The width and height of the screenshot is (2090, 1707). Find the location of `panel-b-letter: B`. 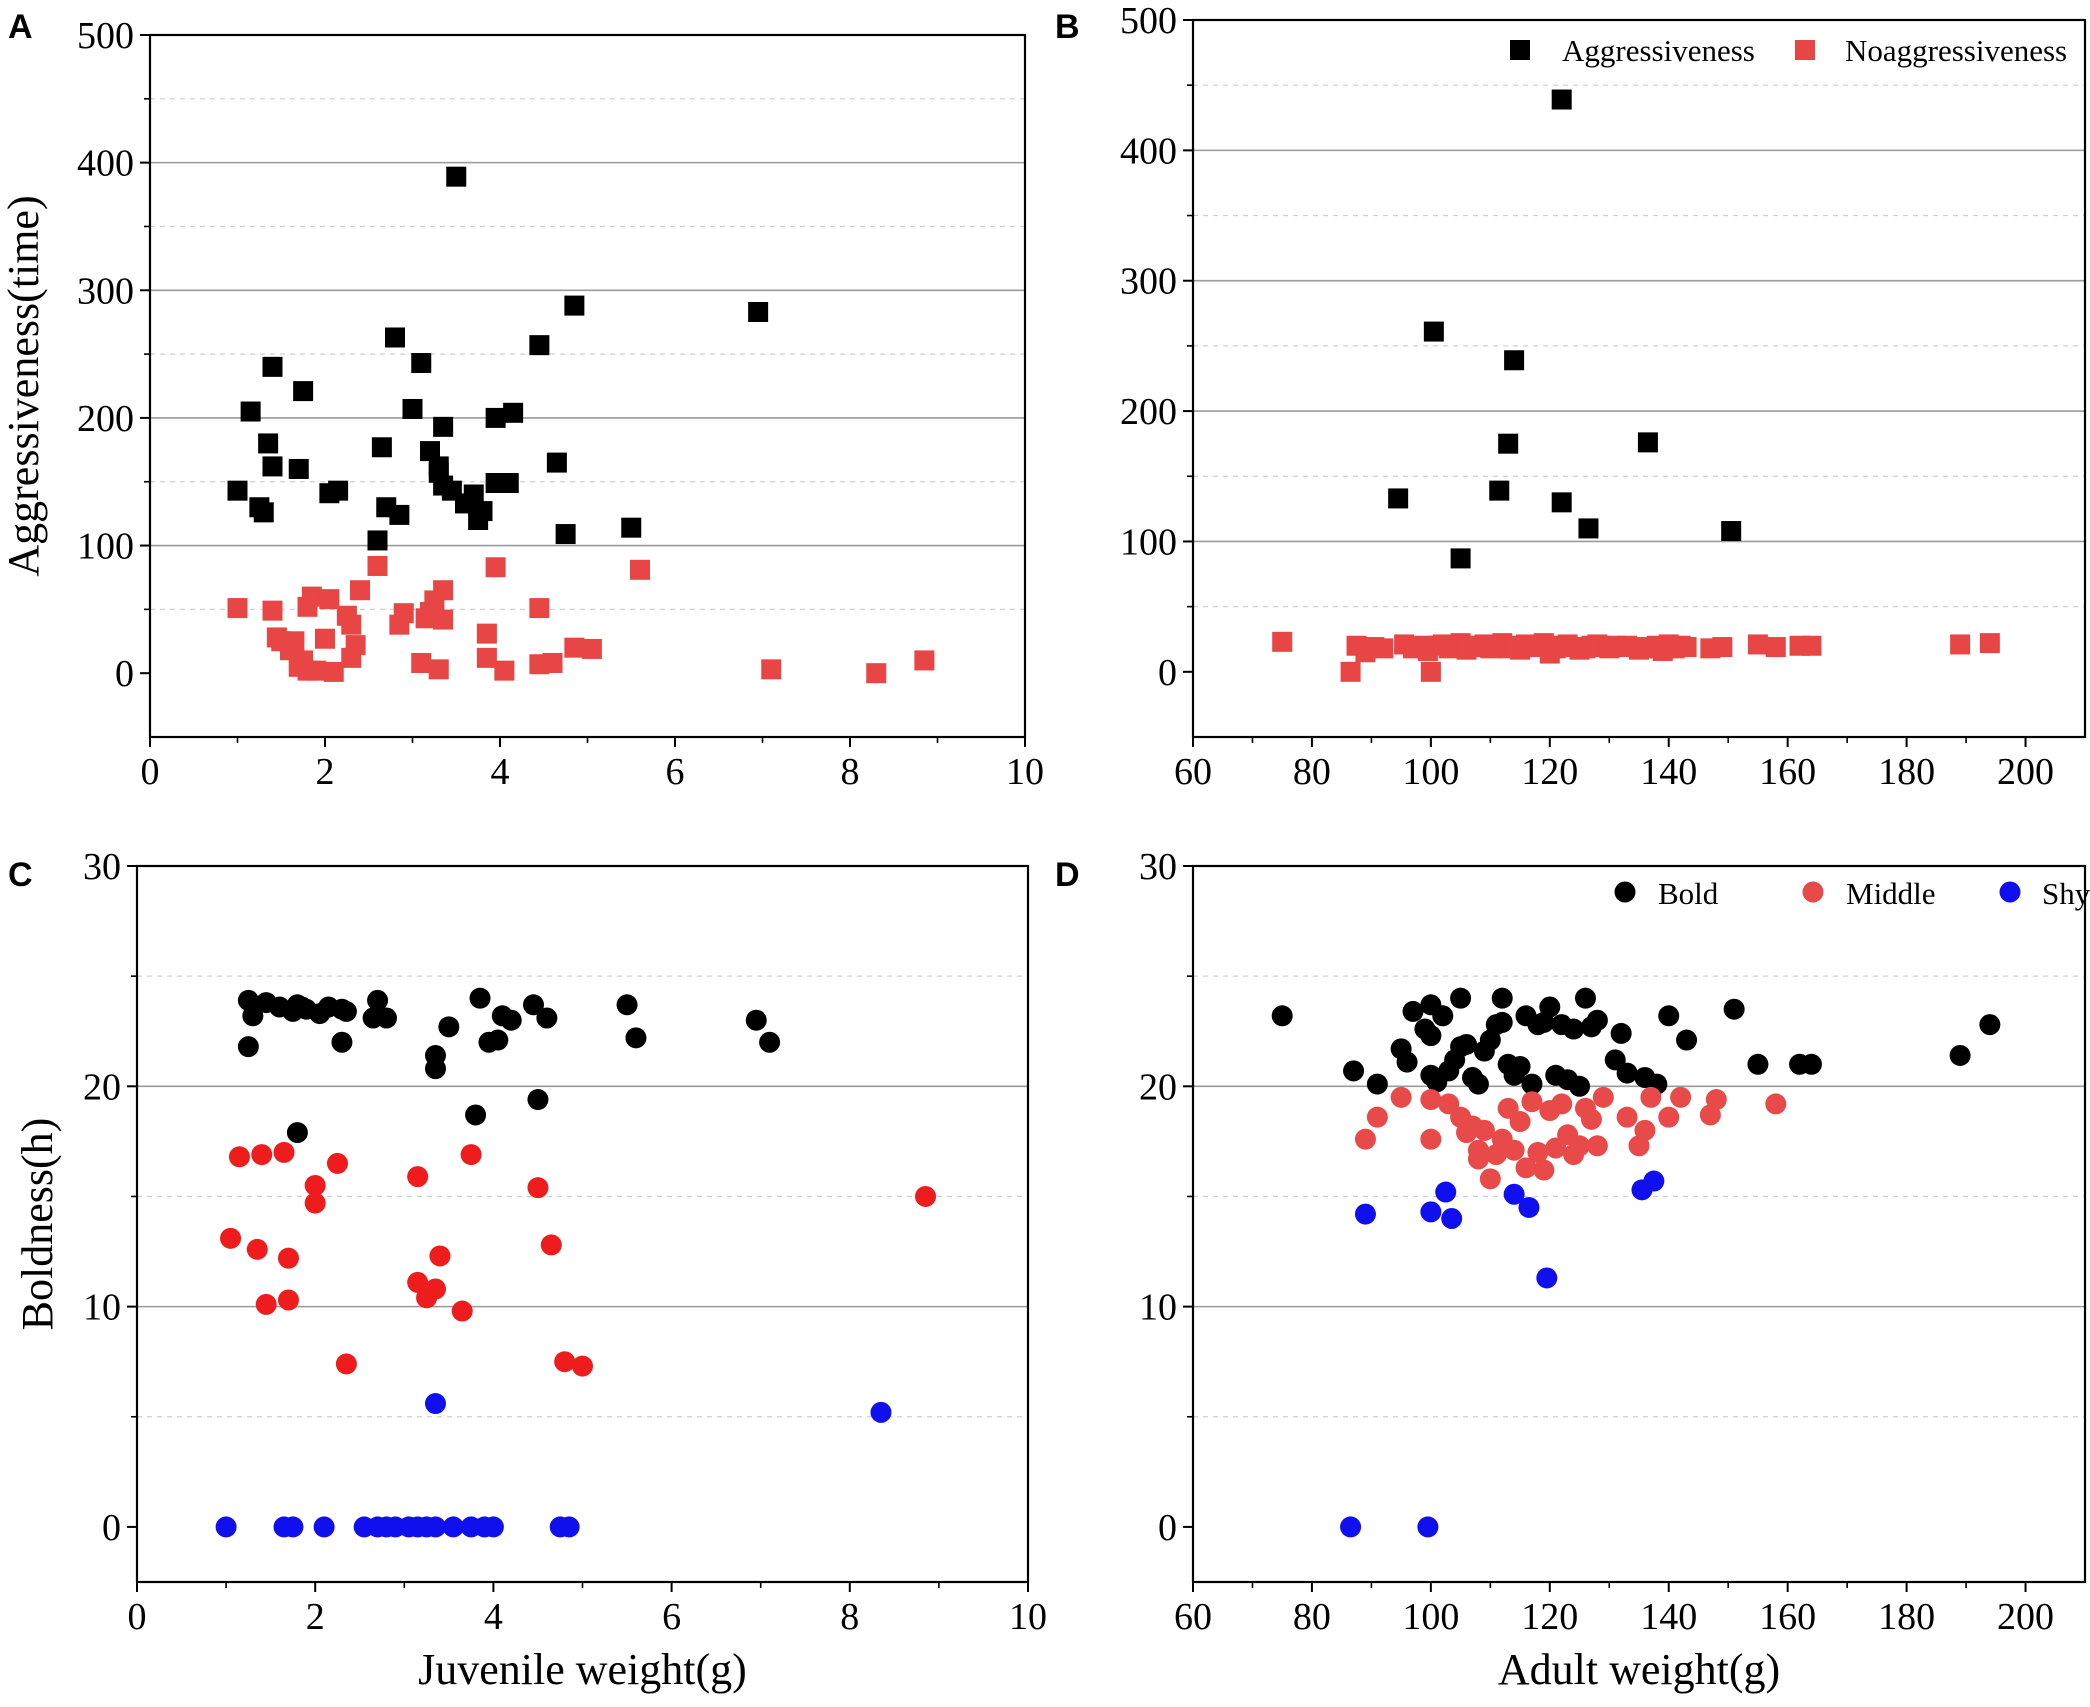

panel-b-letter: B is located at coordinates (1067, 27).